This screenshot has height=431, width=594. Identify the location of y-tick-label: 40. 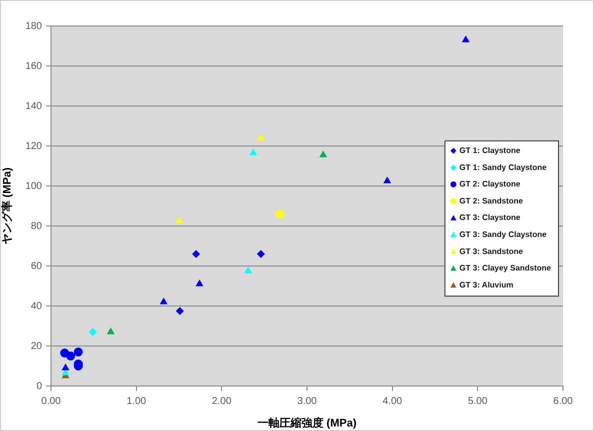
(36, 306).